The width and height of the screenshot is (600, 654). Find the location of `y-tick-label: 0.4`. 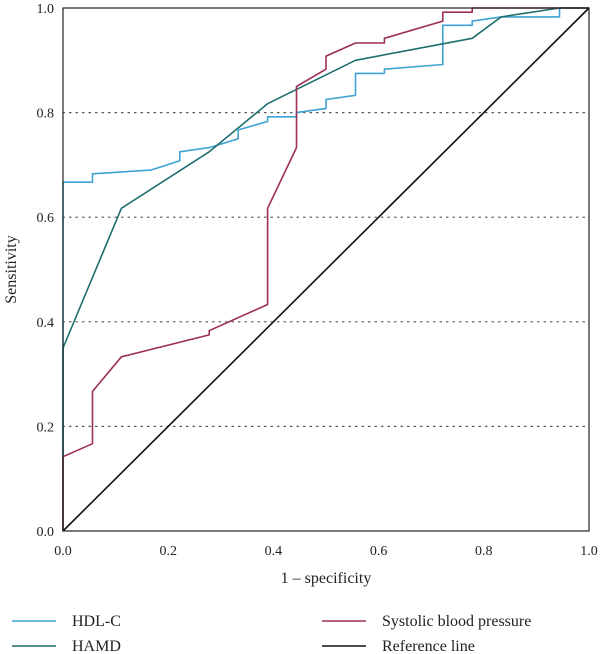

y-tick-label: 0.4 is located at coordinates (46, 323).